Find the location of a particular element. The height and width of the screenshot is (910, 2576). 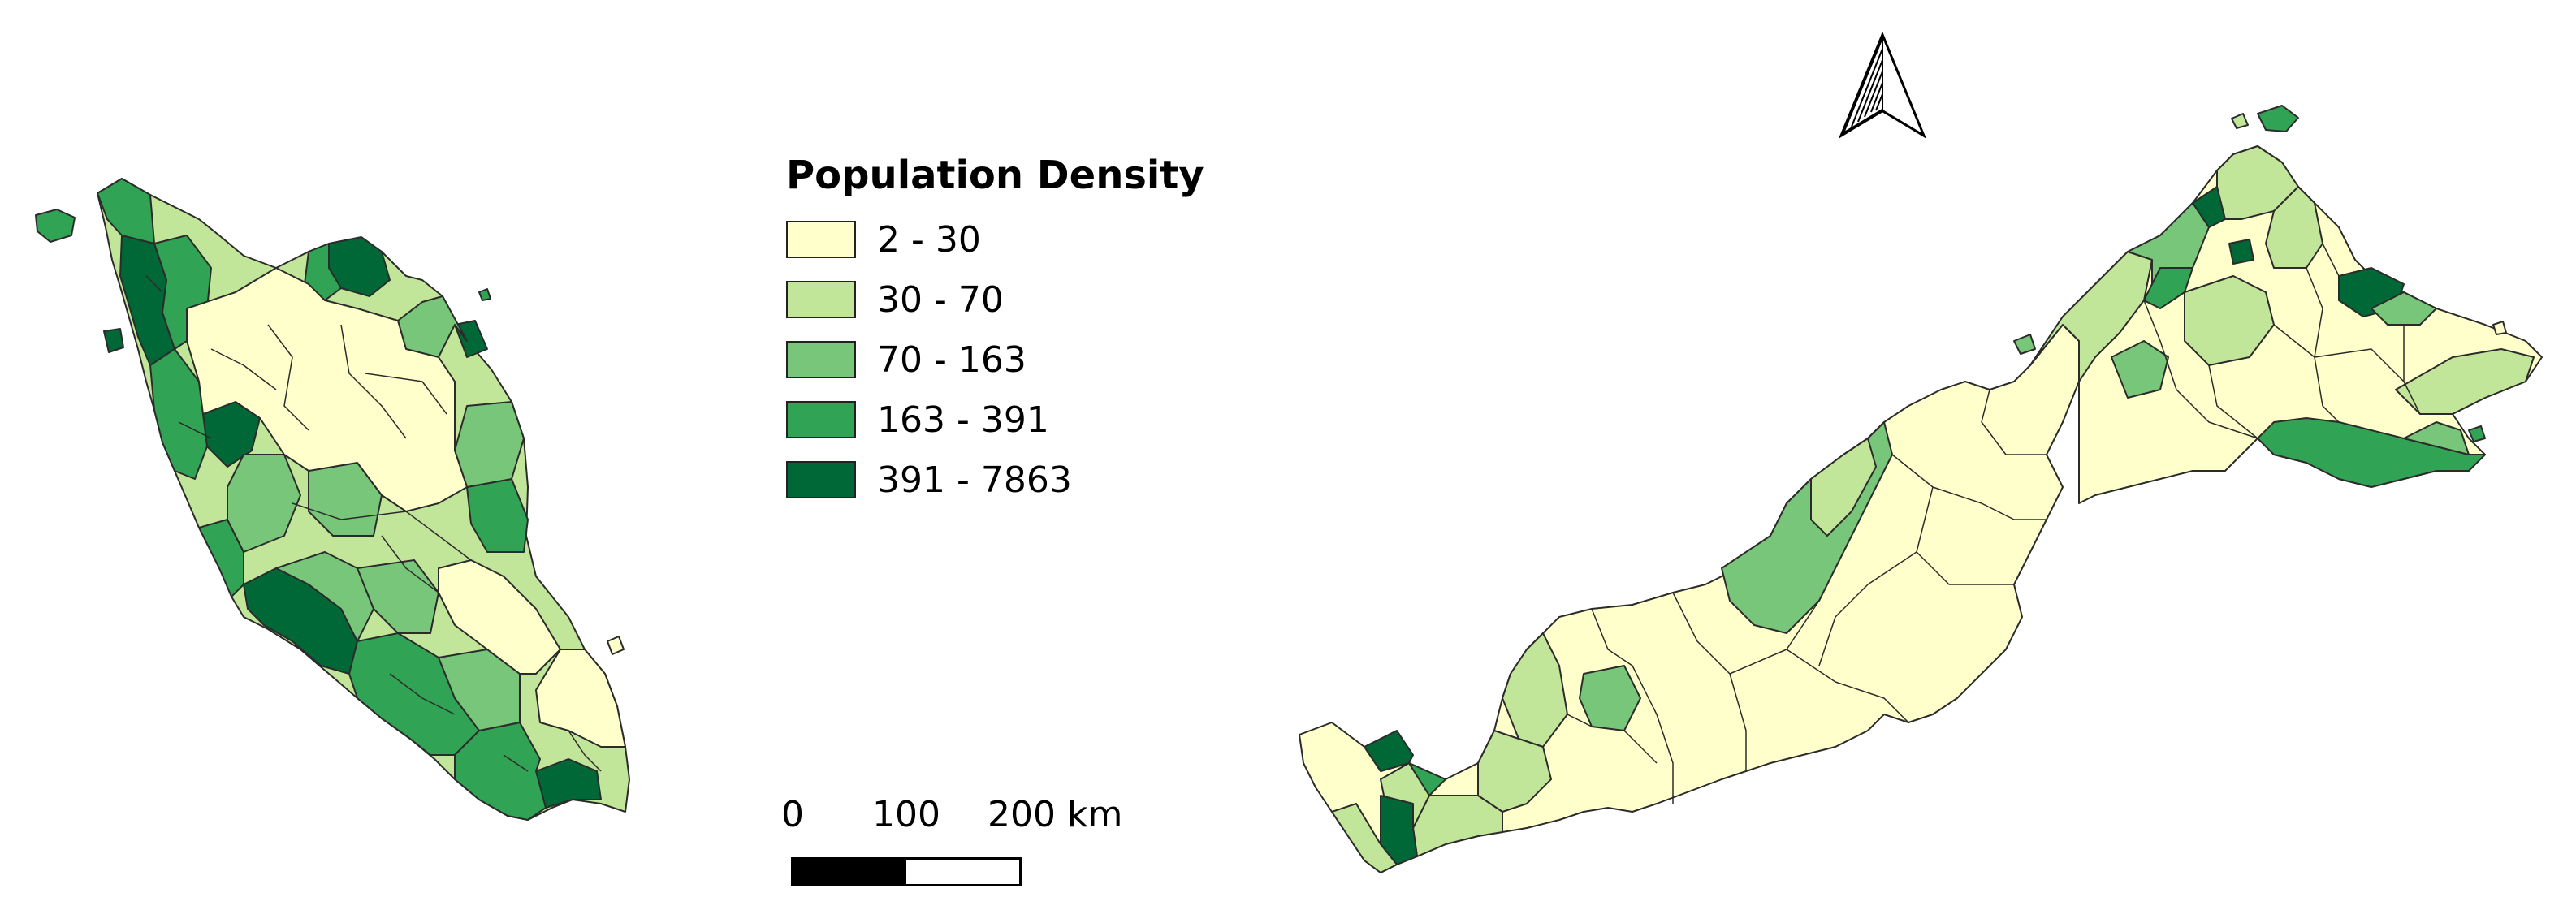

legend-item: 163 - 391 is located at coordinates (1014, 420).